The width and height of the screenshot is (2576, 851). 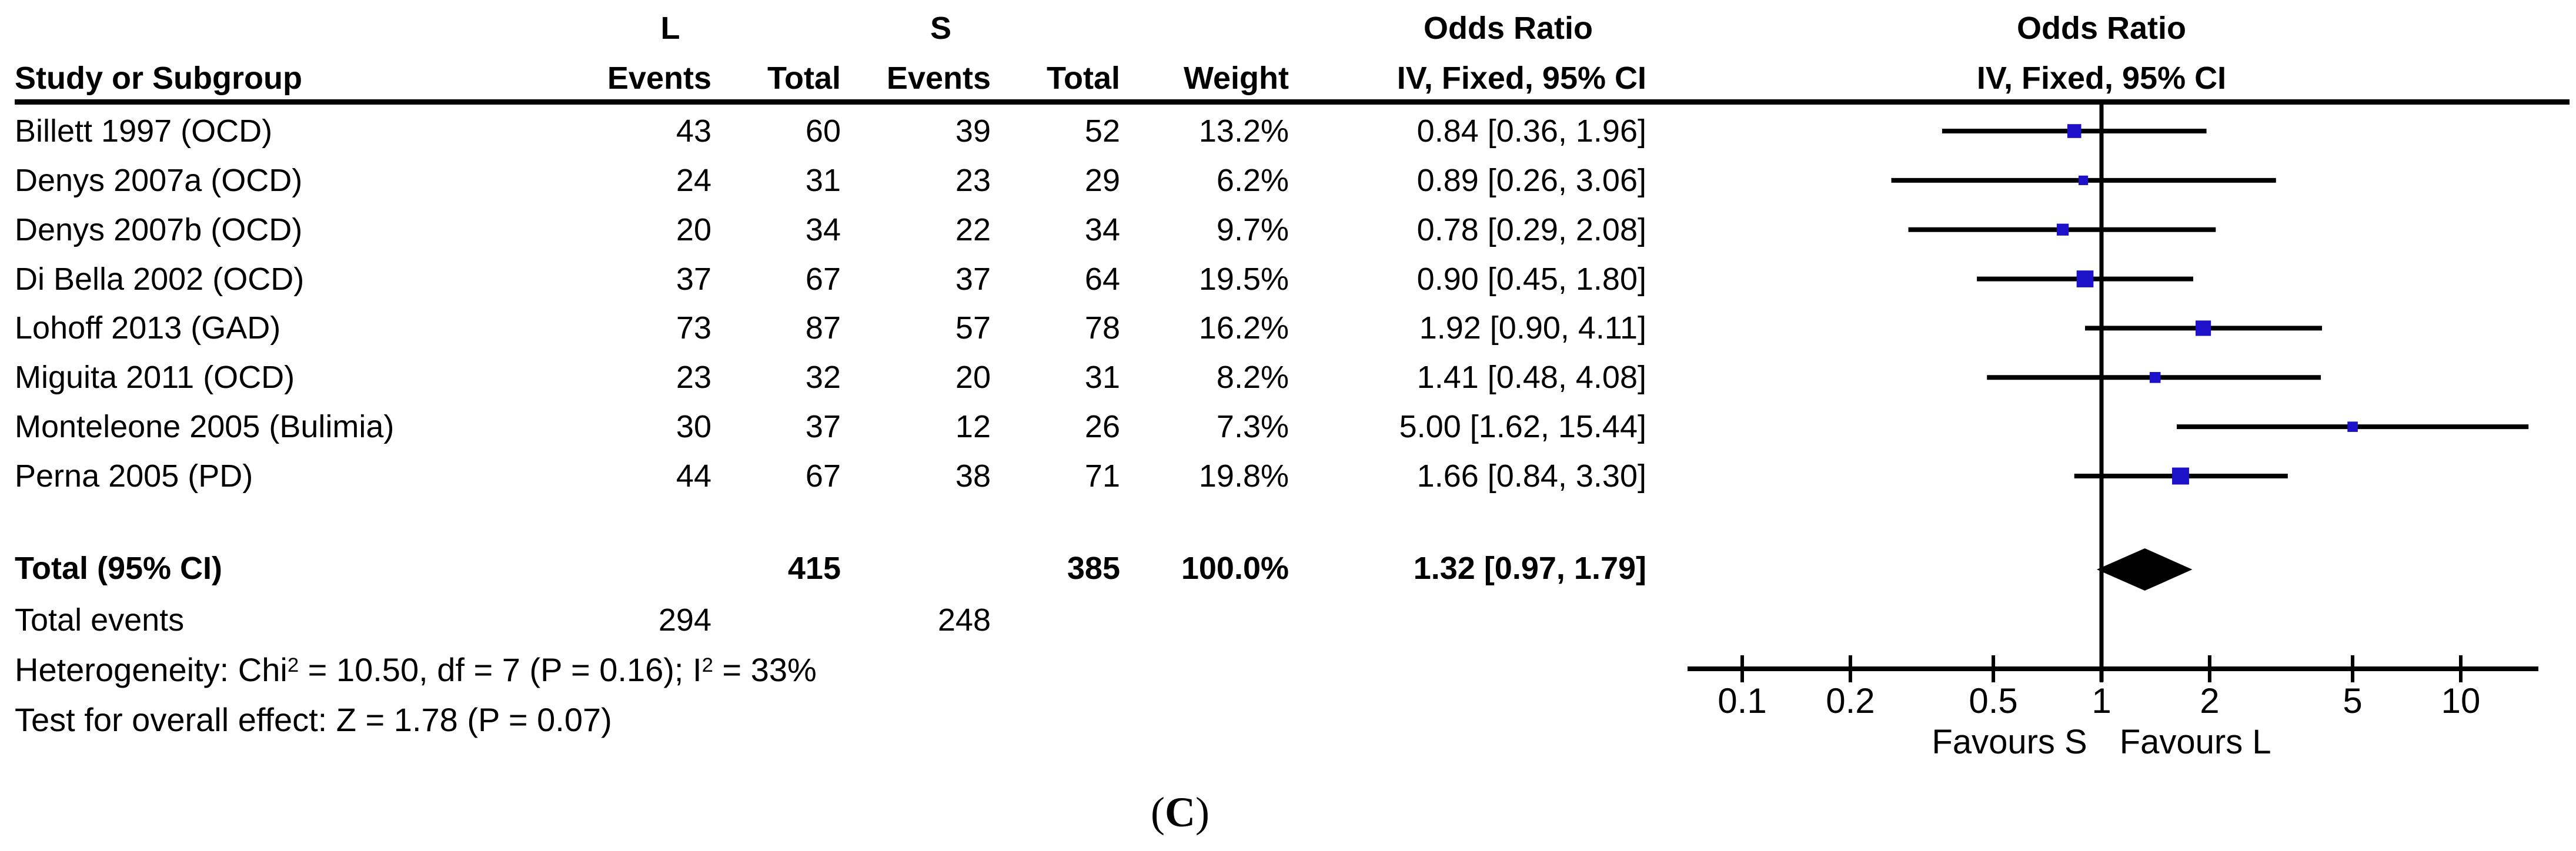 I want to click on study-column-header: Study or Subgroup, so click(x=158, y=78).